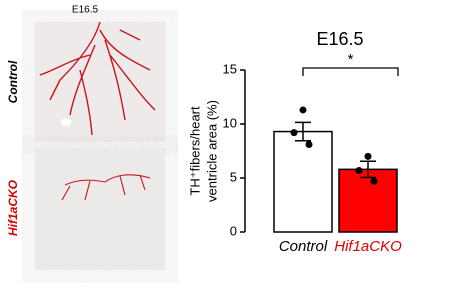 Image resolution: width=451 pixels, height=290 pixels. I want to click on mutant-fibers, so click(106, 187).